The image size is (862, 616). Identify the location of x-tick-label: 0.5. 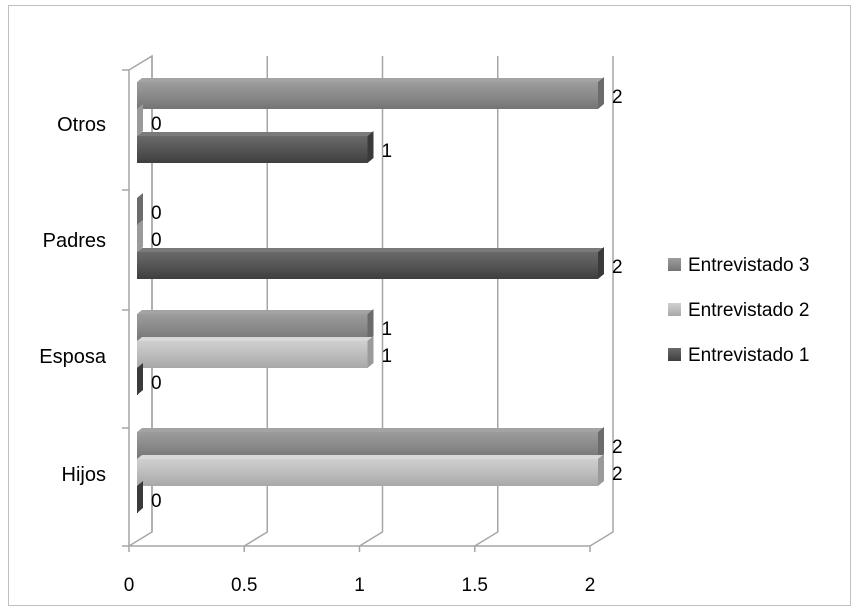
(244, 585).